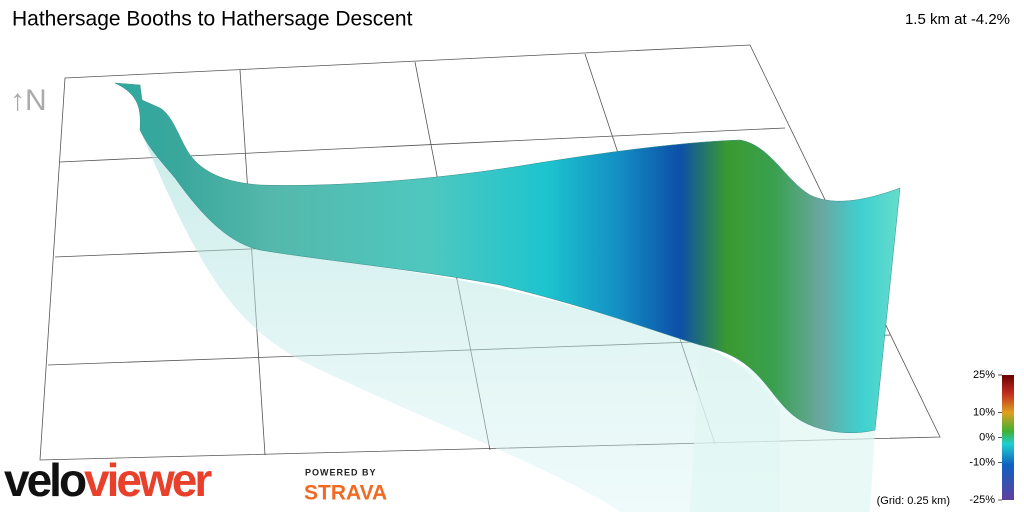  I want to click on gradient-scale: 25% 10% 0% -10% -25%, so click(985, 437).